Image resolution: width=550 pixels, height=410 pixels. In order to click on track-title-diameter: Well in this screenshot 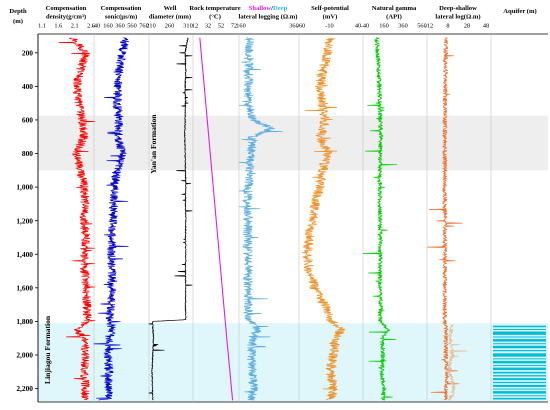, I will do `click(170, 8)`.